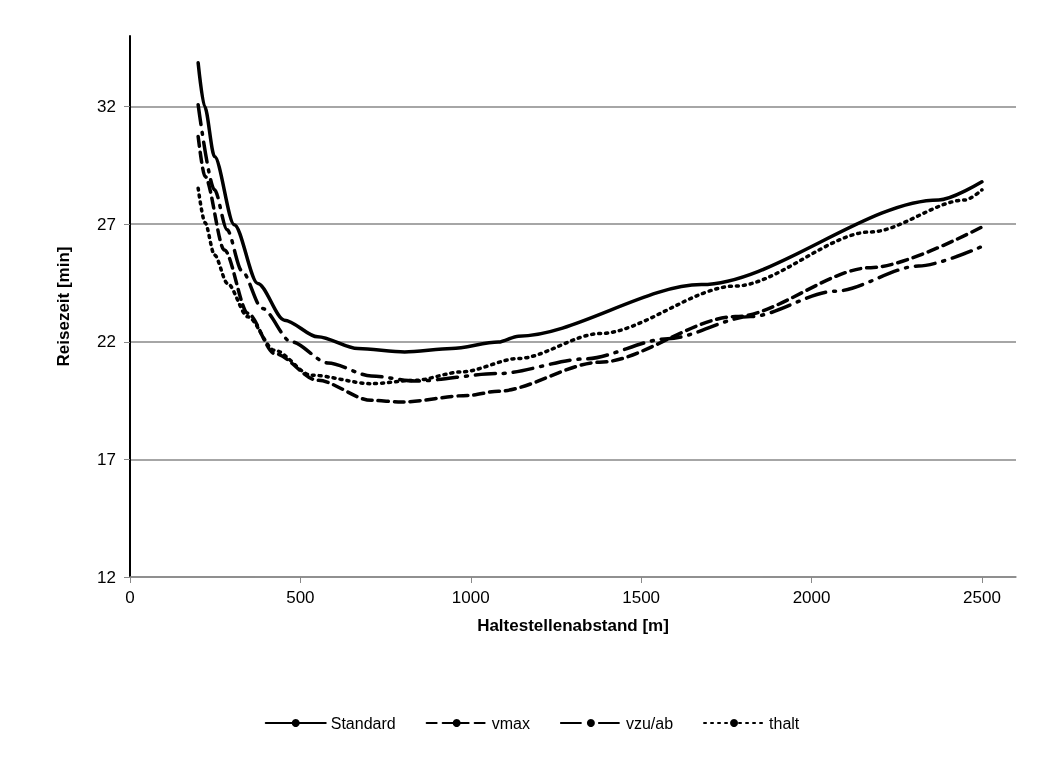  Describe the element at coordinates (363, 723) in the screenshot. I see `legend-label: Standard` at that location.